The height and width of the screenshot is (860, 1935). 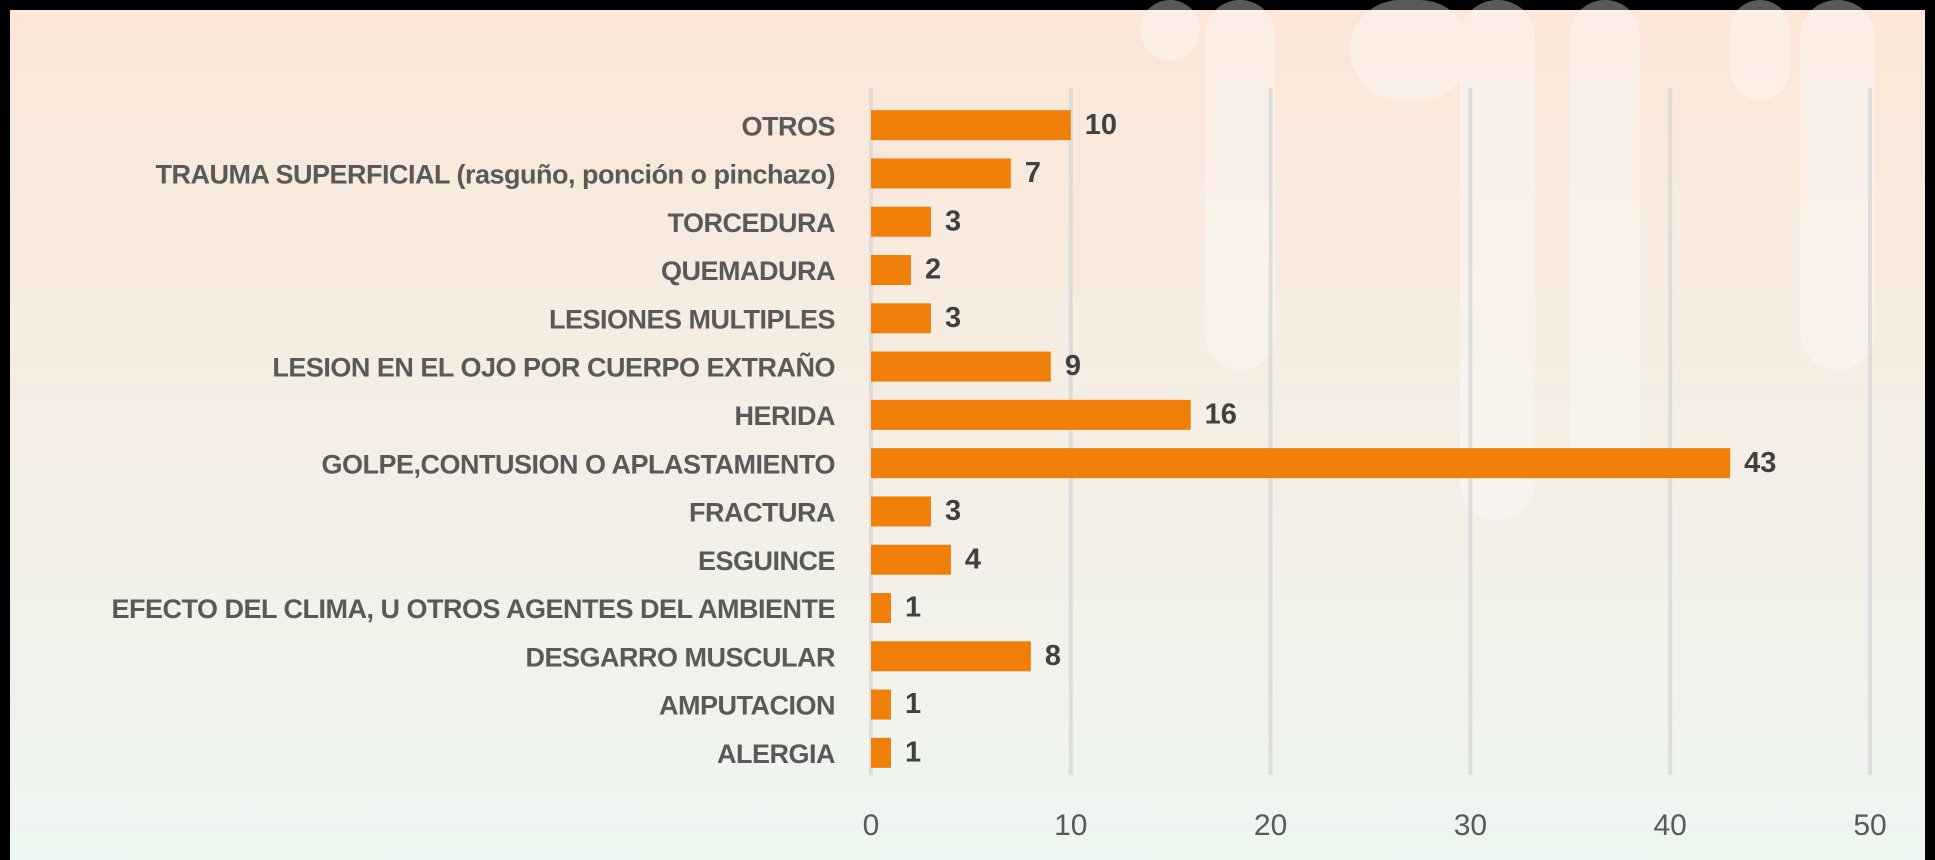 What do you see at coordinates (680, 657) in the screenshot?
I see `y-tick-label: DESGARRO MUSCULAR` at bounding box center [680, 657].